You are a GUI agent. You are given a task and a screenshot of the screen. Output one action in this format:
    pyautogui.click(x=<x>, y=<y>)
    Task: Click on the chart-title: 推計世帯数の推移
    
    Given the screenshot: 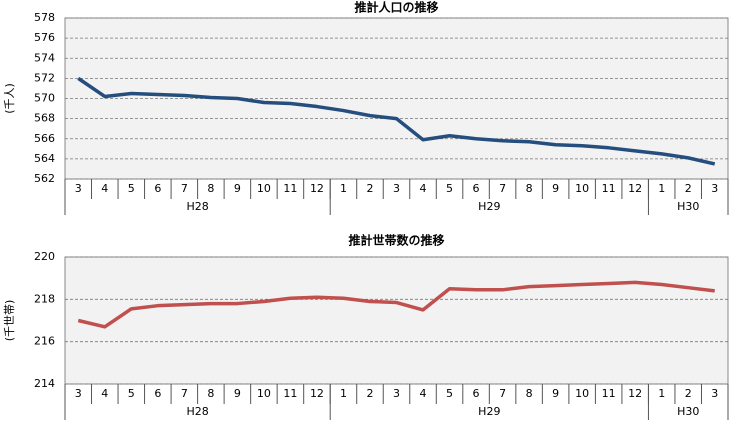 What is the action you would take?
    pyautogui.click(x=396, y=240)
    